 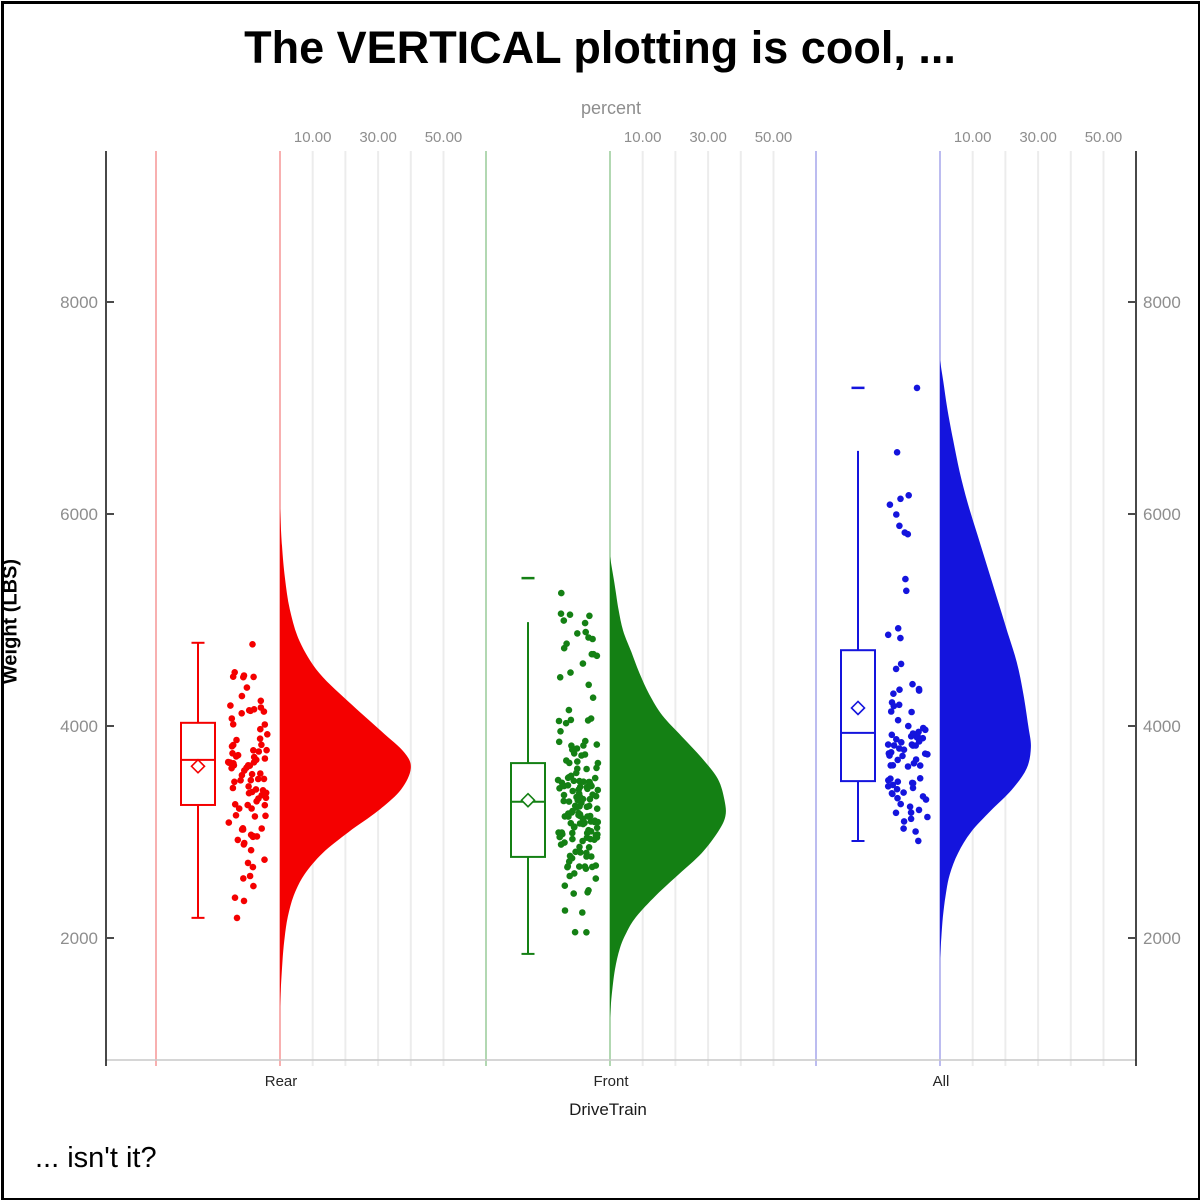 What do you see at coordinates (1162, 514) in the screenshot?
I see `right-axis-tick-label: 6000` at bounding box center [1162, 514].